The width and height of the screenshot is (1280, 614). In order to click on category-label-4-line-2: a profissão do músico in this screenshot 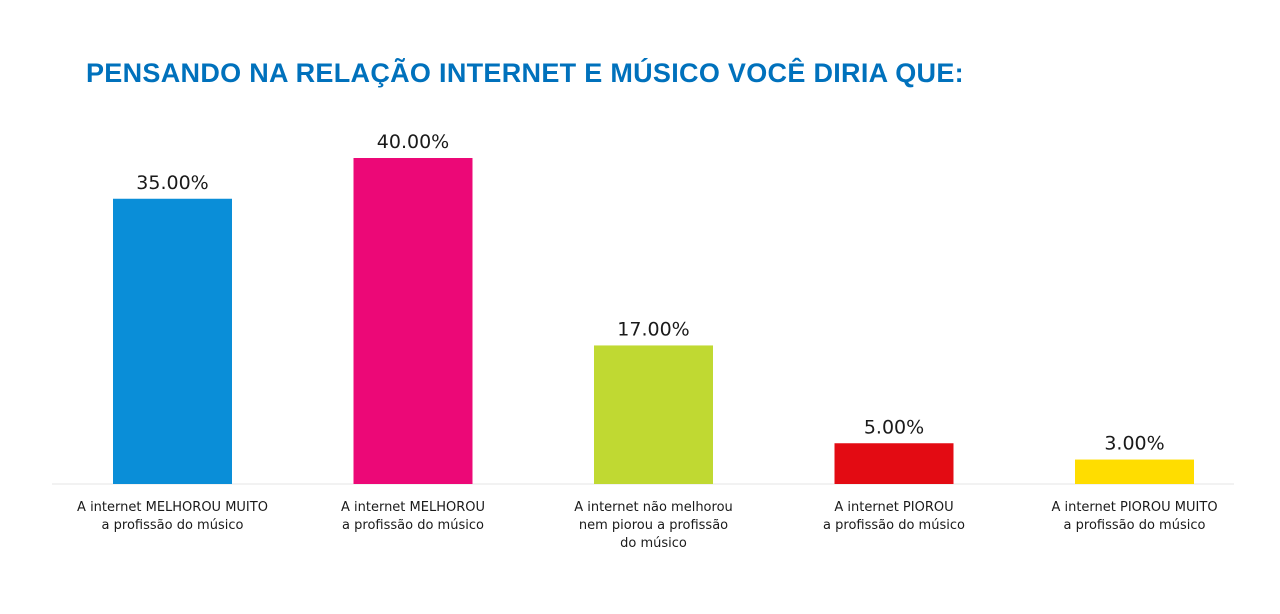, I will do `click(894, 525)`.